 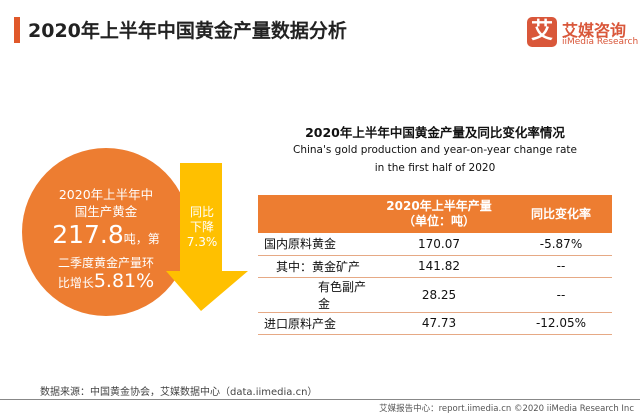 I want to click on table-subtitle-2: in the first half of 2020, so click(x=435, y=168).